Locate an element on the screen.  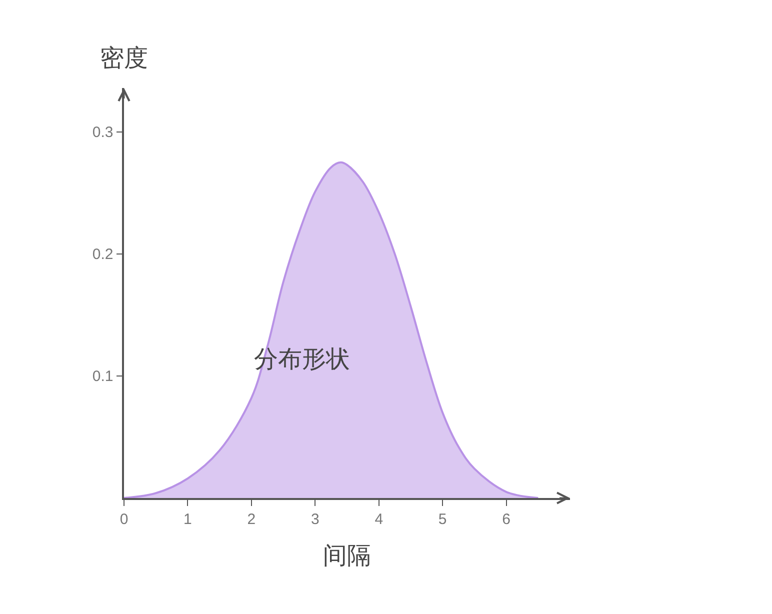
y-tick-label: 0.3 is located at coordinates (103, 133).